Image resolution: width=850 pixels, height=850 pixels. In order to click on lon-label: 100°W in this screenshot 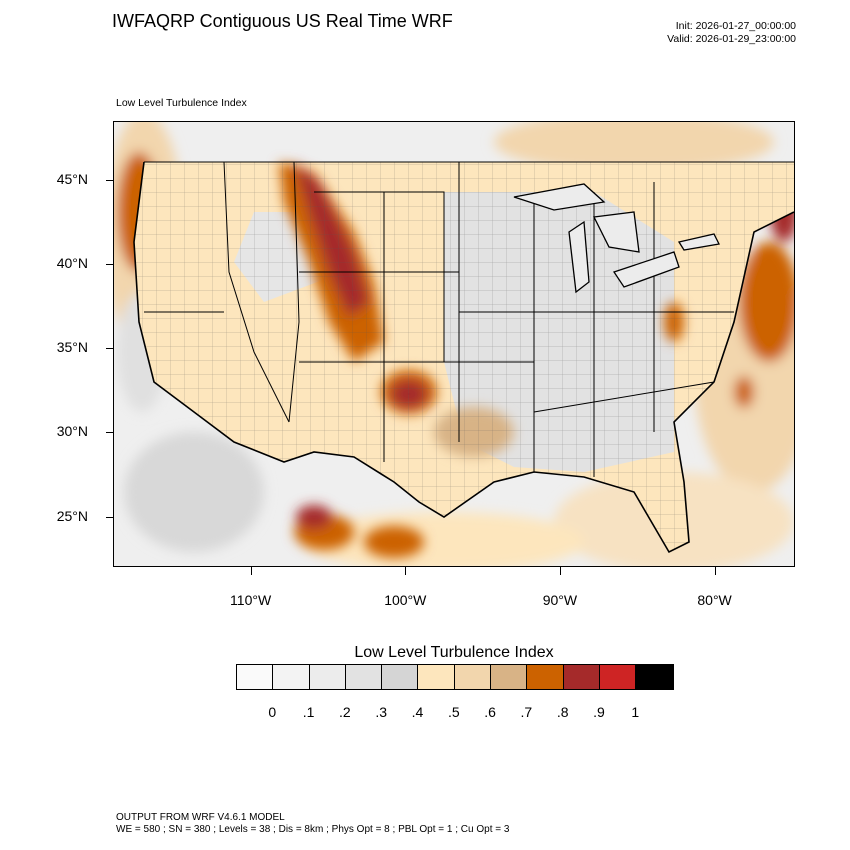, I will do `click(405, 600)`.